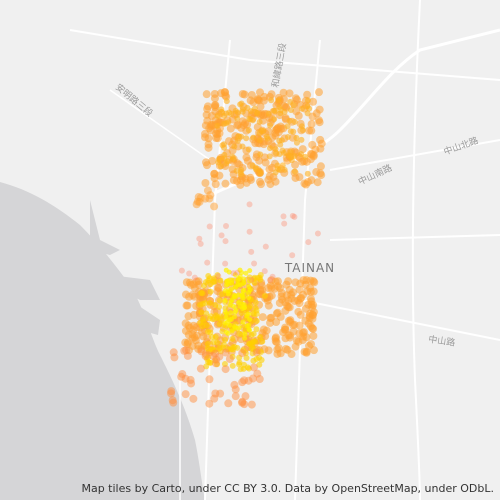 The height and width of the screenshot is (500, 500). I want to click on street-label: 中山路, so click(442, 341).